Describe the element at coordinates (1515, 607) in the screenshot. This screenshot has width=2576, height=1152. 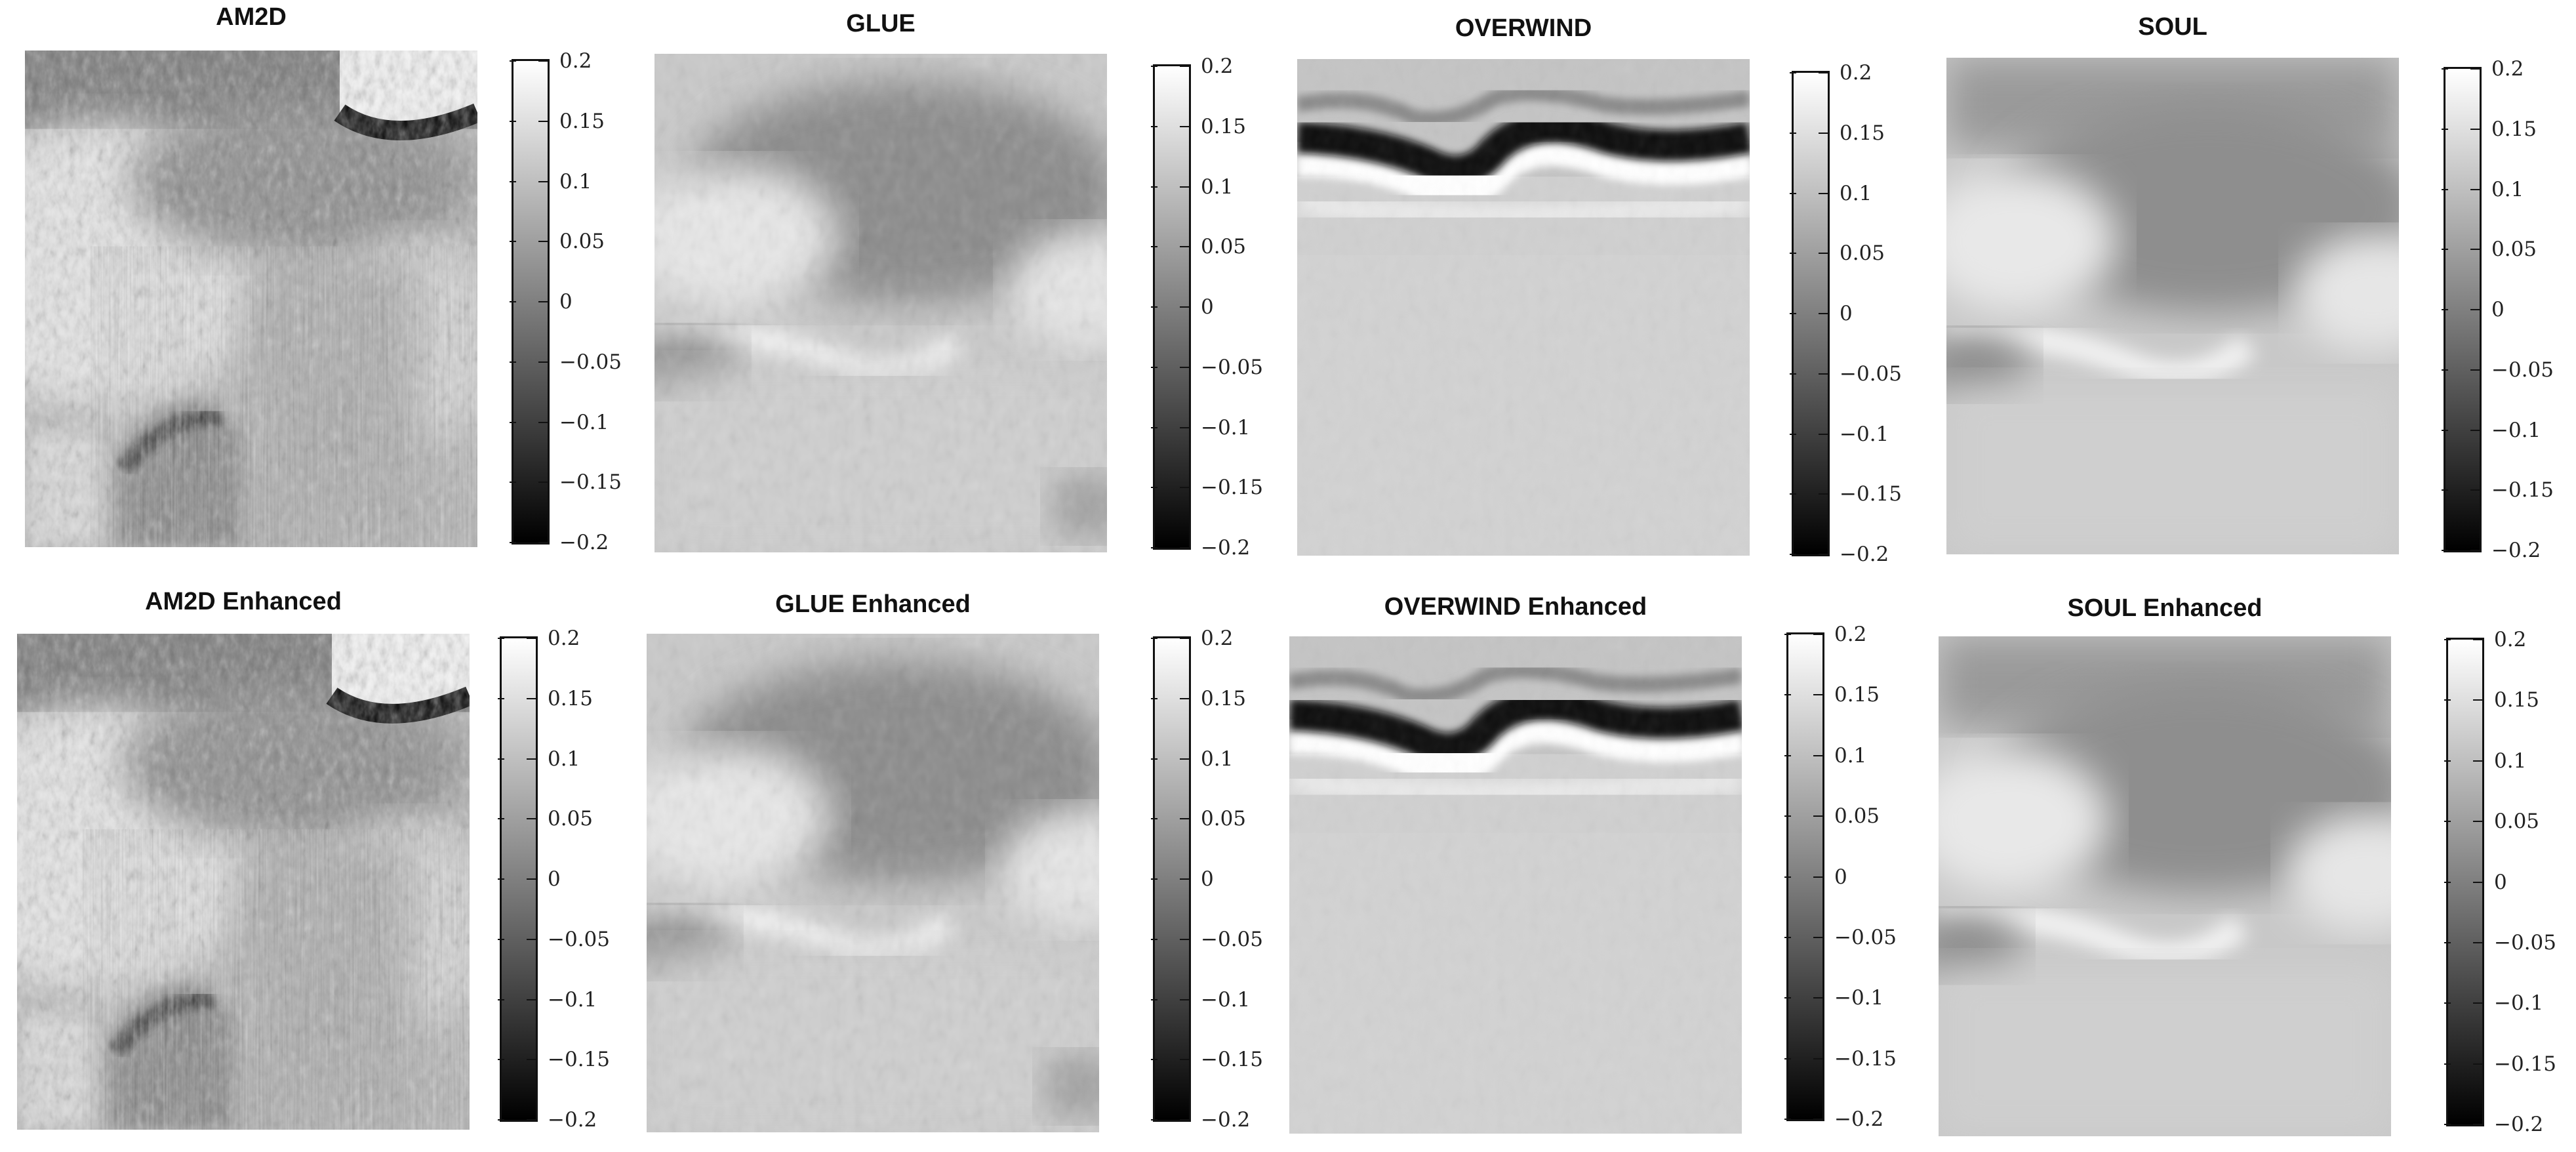
I see `panel-title: OVERWIND Enhanced` at that location.